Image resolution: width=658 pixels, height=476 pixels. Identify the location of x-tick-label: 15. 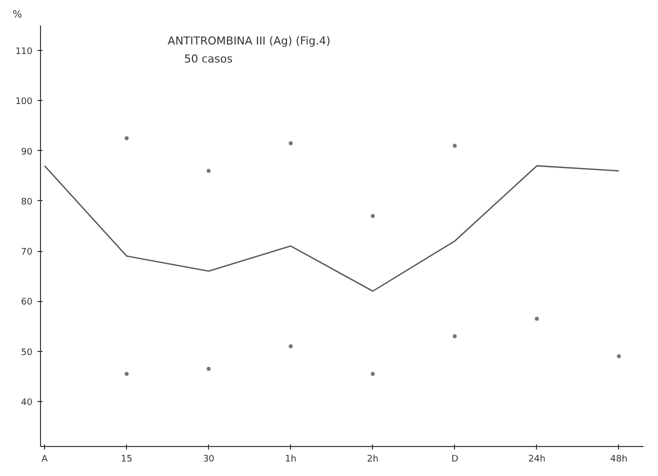
(126, 459).